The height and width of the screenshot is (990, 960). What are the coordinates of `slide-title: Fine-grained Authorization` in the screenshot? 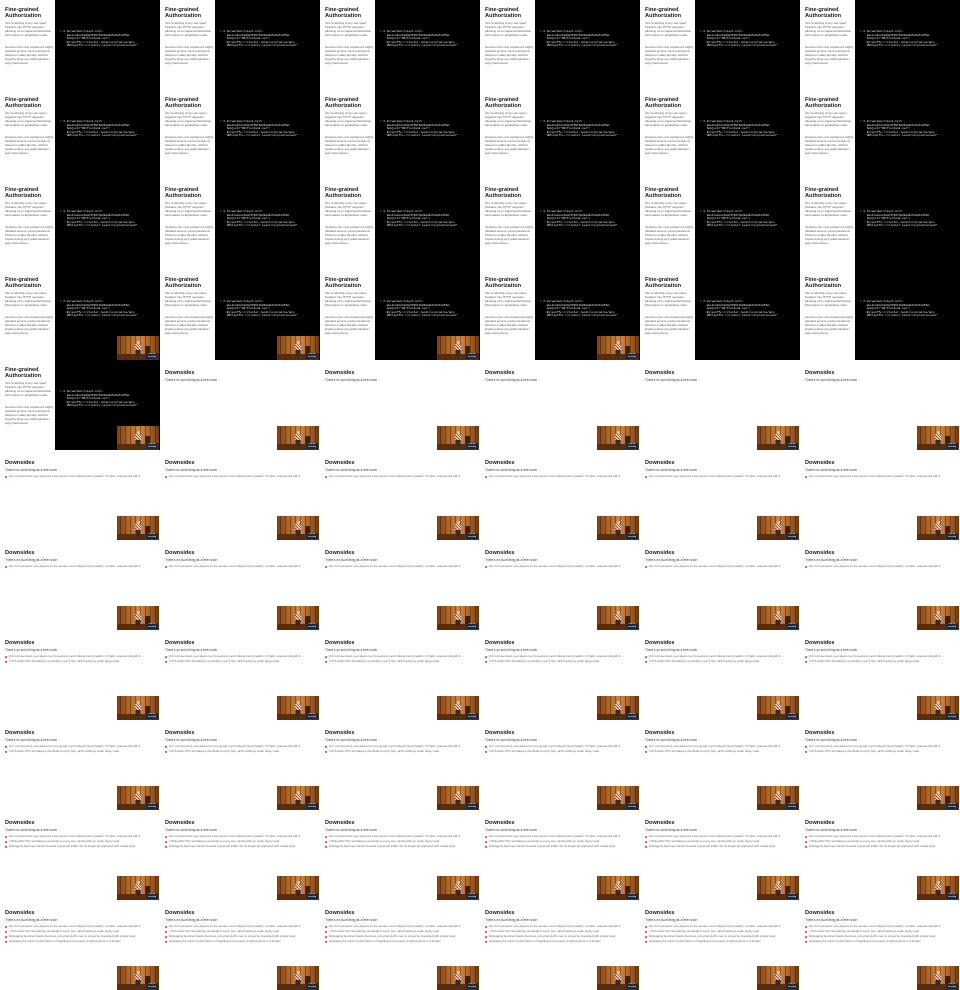 It's located at (183, 103).